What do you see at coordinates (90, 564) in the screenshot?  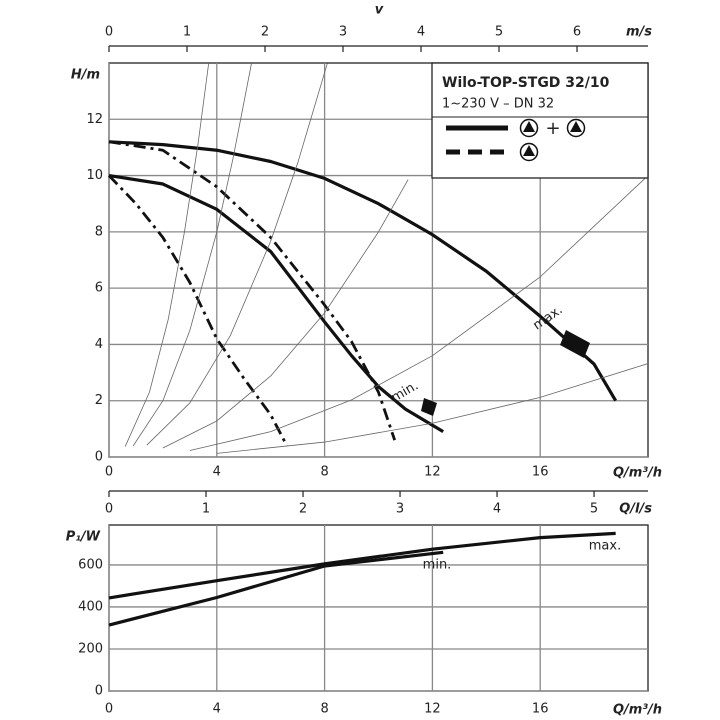 I see `y-tick-label: 600` at bounding box center [90, 564].